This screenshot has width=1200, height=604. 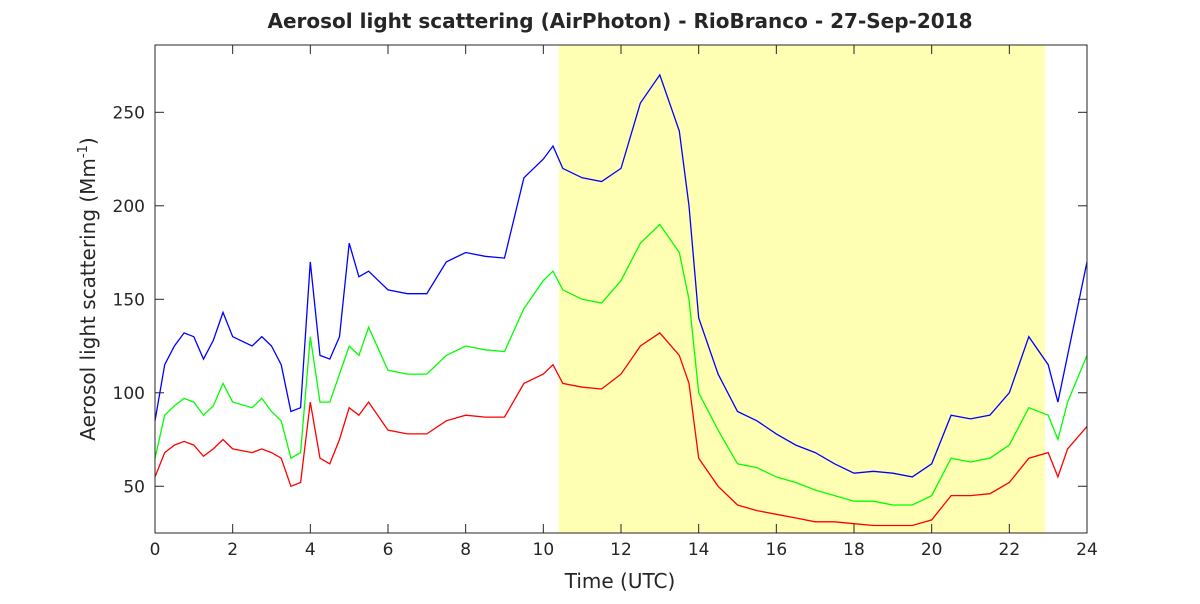 I want to click on y-axis-label-text: Aerosol light scattering (Mm, so click(x=88, y=299).